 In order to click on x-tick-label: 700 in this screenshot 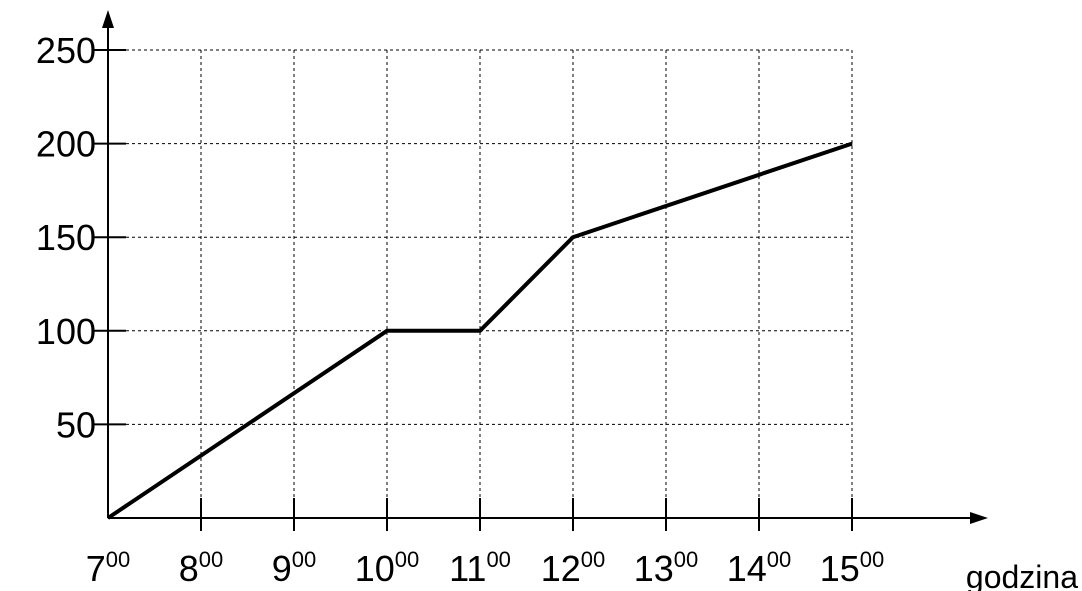, I will do `click(108, 568)`.